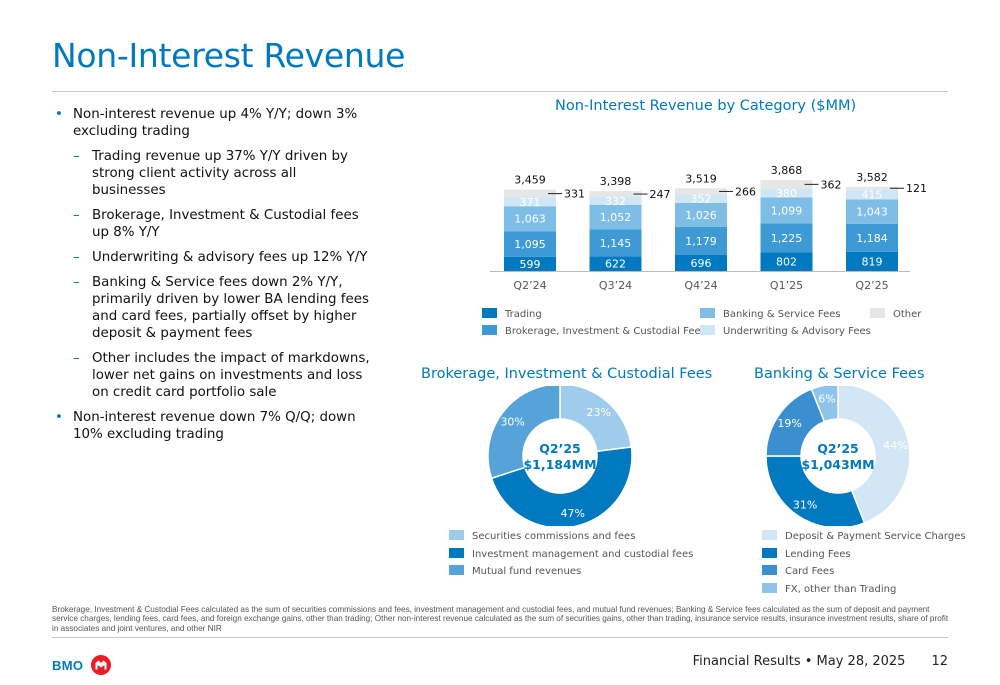  Describe the element at coordinates (101, 665) in the screenshot. I see `bmo-roundel-icon` at that location.